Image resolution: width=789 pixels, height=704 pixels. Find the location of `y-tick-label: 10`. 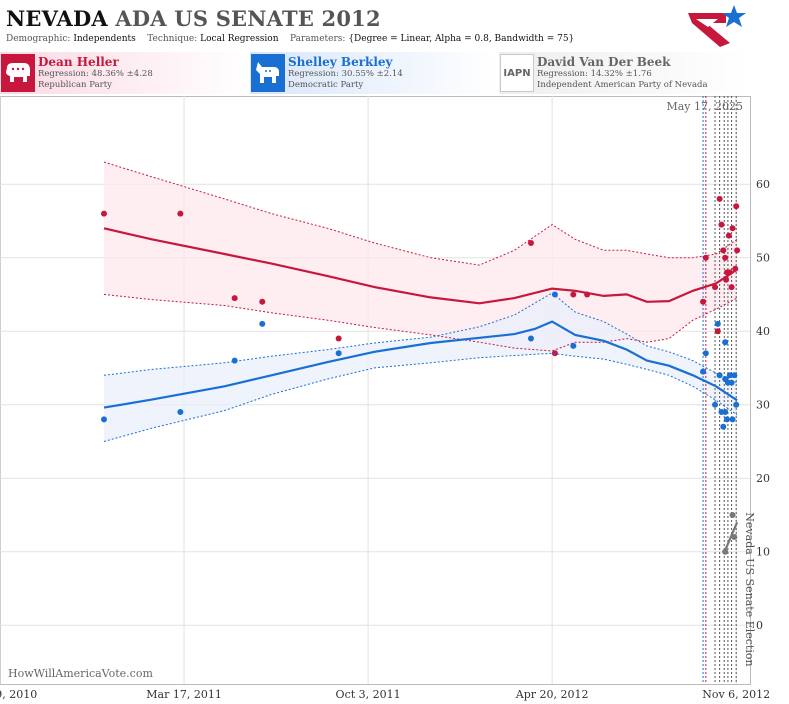

y-tick-label: 10 is located at coordinates (763, 552).